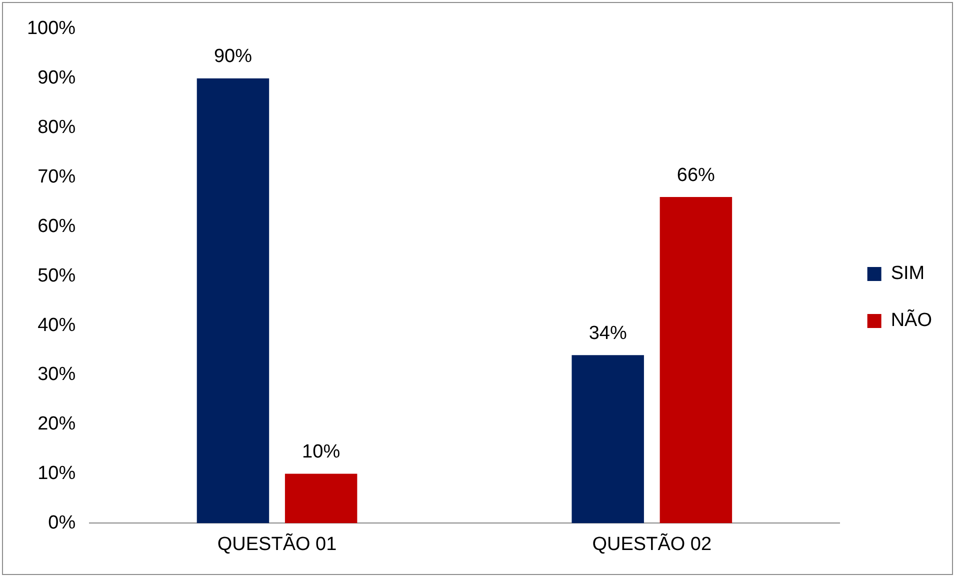  What do you see at coordinates (57, 325) in the screenshot?
I see `y-tick-label: 40%` at bounding box center [57, 325].